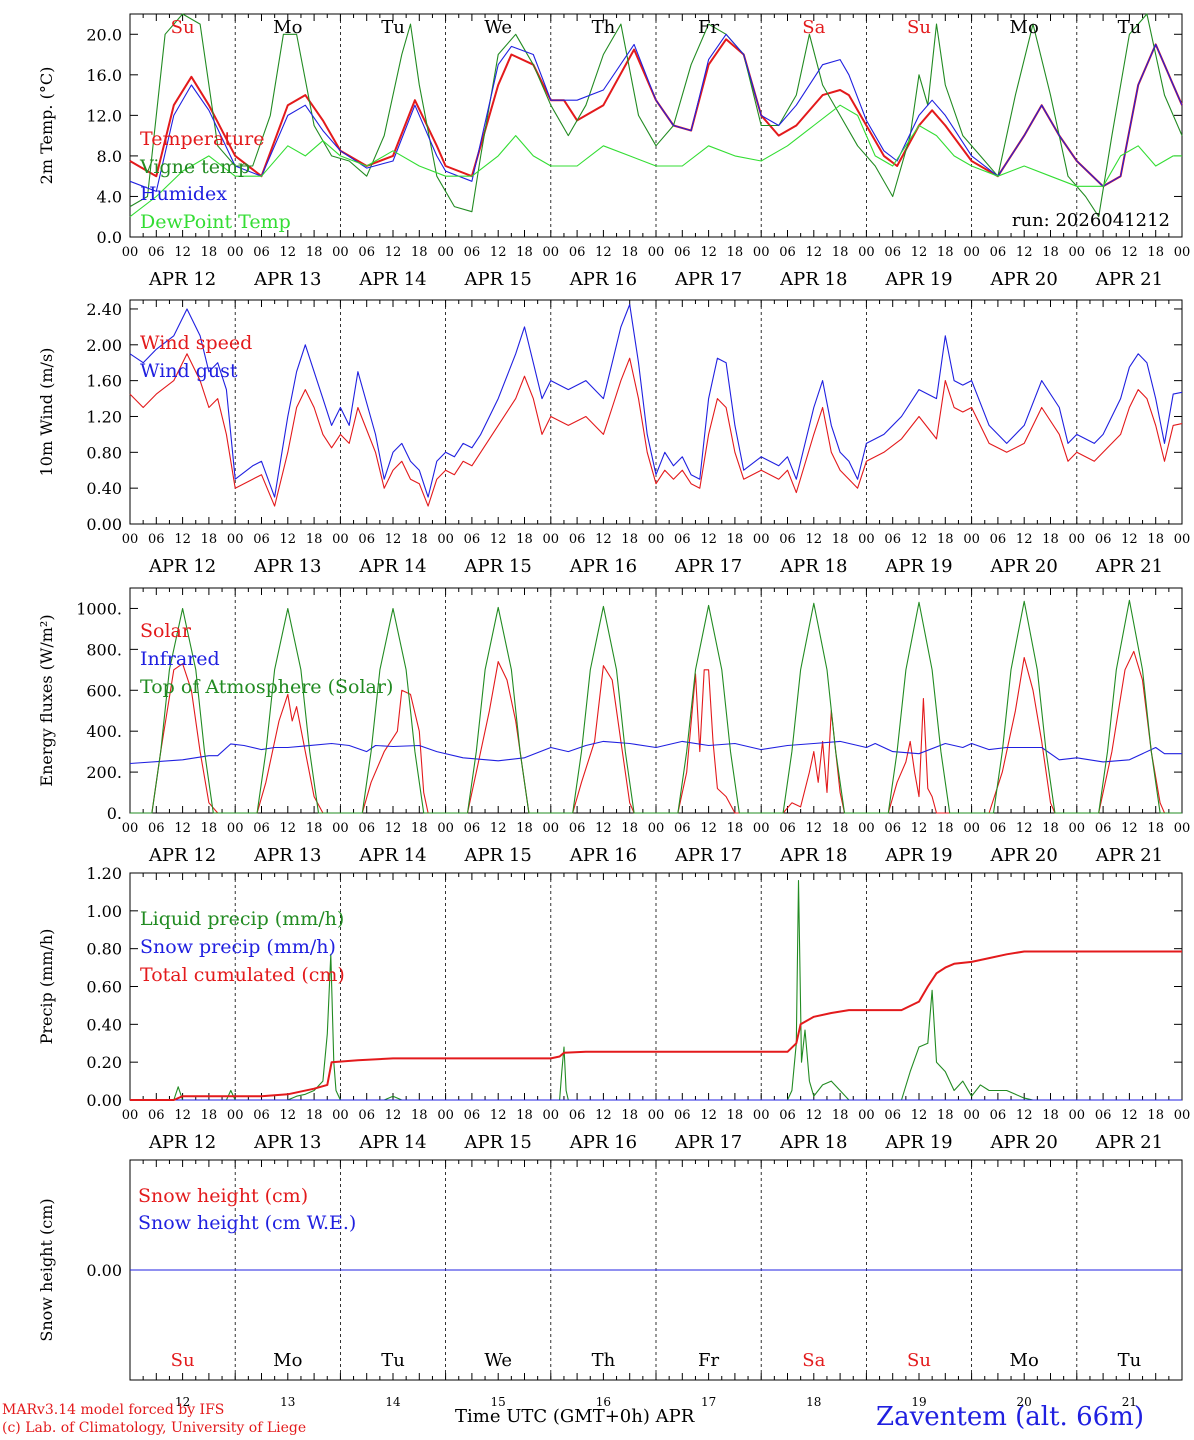 The height and width of the screenshot is (1440, 1194). Describe the element at coordinates (189, 371) in the screenshot. I see `legend-entry: Wind gust` at that location.